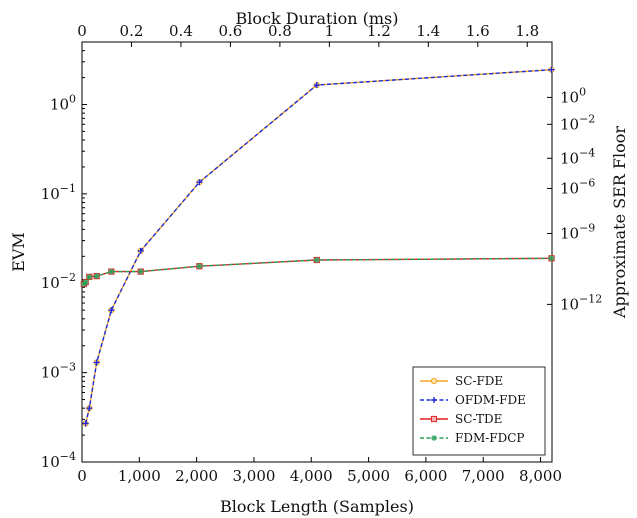 Image resolution: width=637 pixels, height=518 pixels. Describe the element at coordinates (58, 281) in the screenshot. I see `y-tick-label: 10⁻²` at that location.